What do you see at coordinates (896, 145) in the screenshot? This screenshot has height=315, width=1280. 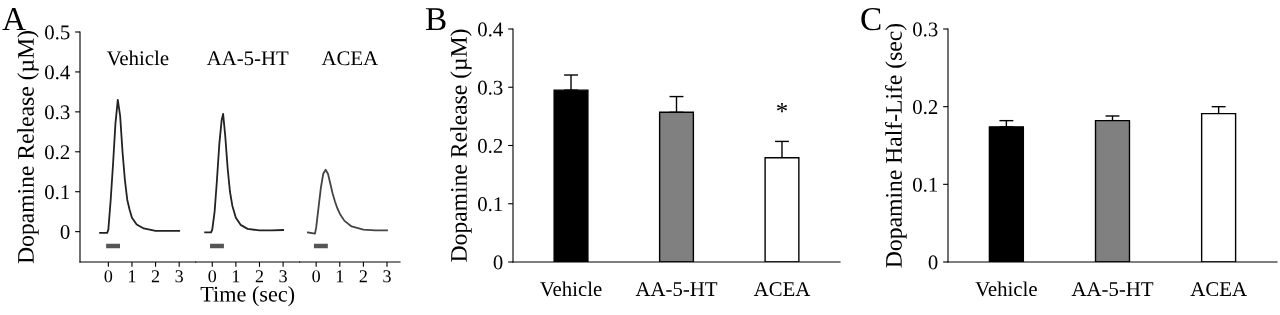 I see `y-axis-title: Dopamine Half-Life (sec)` at bounding box center [896, 145].